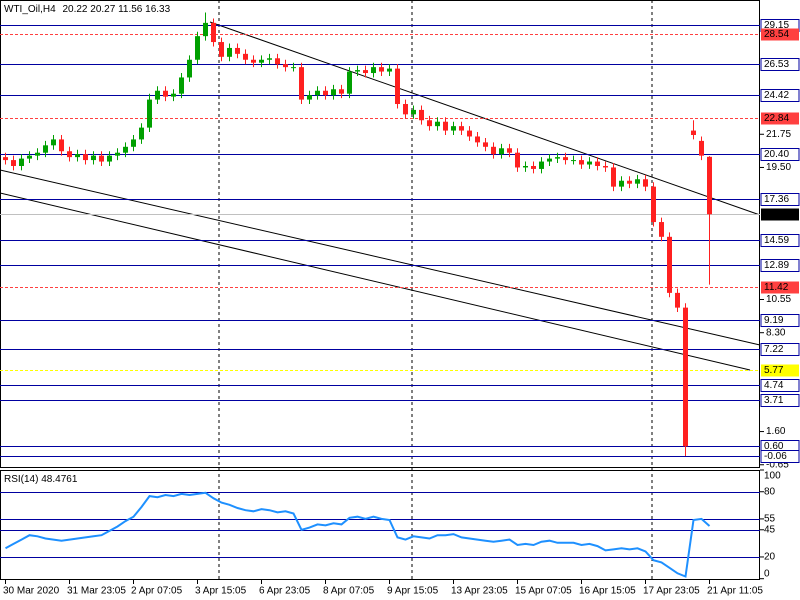 This screenshot has width=800, height=600. What do you see at coordinates (776, 95) in the screenshot?
I see `level-label: 24.42` at bounding box center [776, 95].